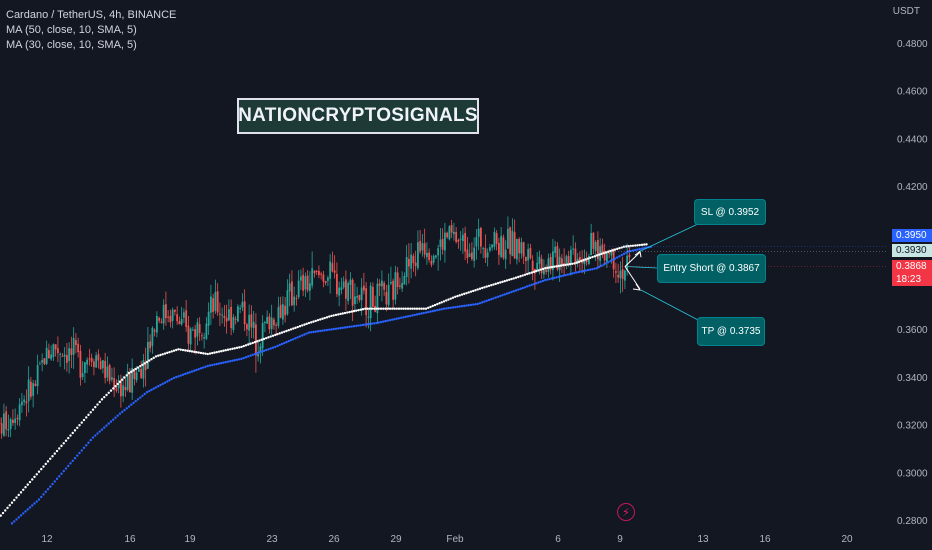  I want to click on tp-arrow-line, so click(632, 278).